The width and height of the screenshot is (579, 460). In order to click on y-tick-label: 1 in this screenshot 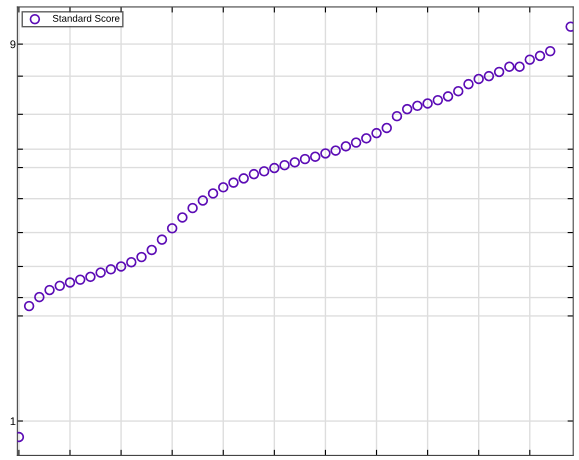, I will do `click(13, 421)`.